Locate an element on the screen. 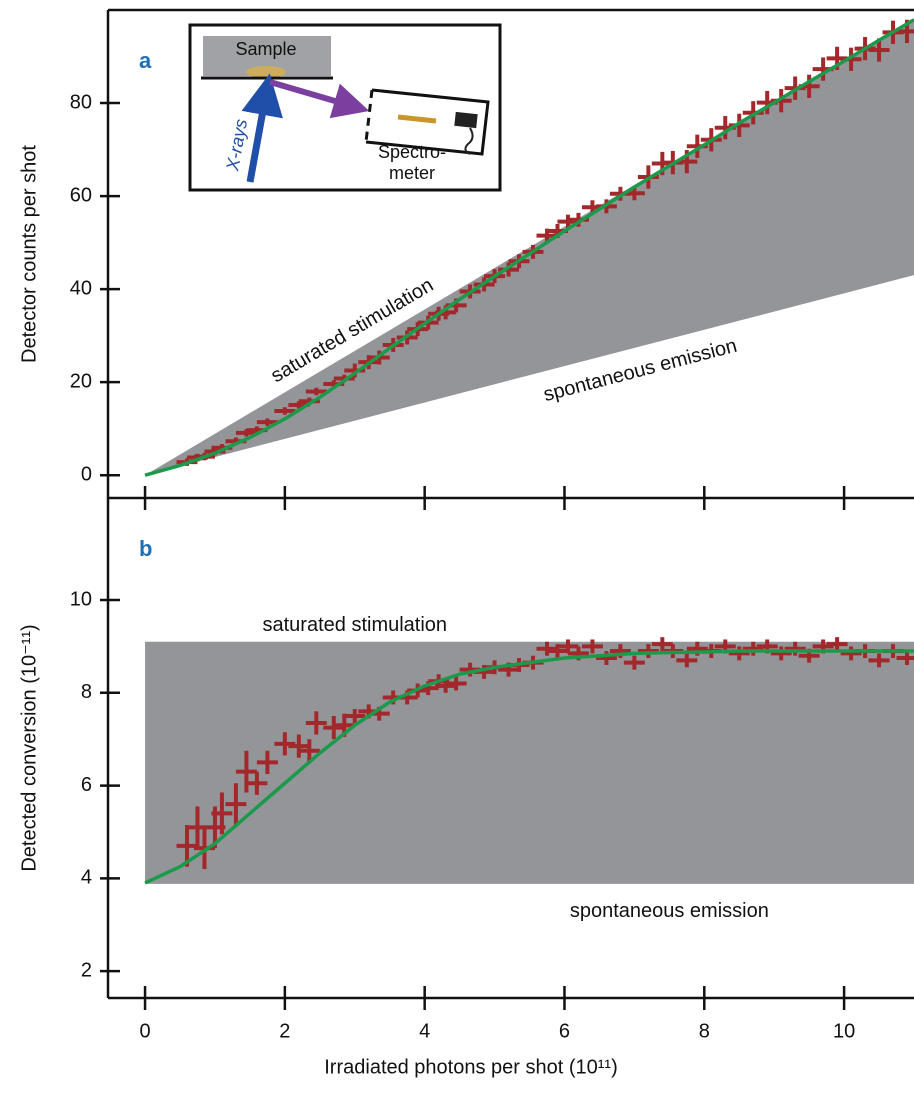 The width and height of the screenshot is (914, 1093). x-tick-label: 2 is located at coordinates (284, 1031).